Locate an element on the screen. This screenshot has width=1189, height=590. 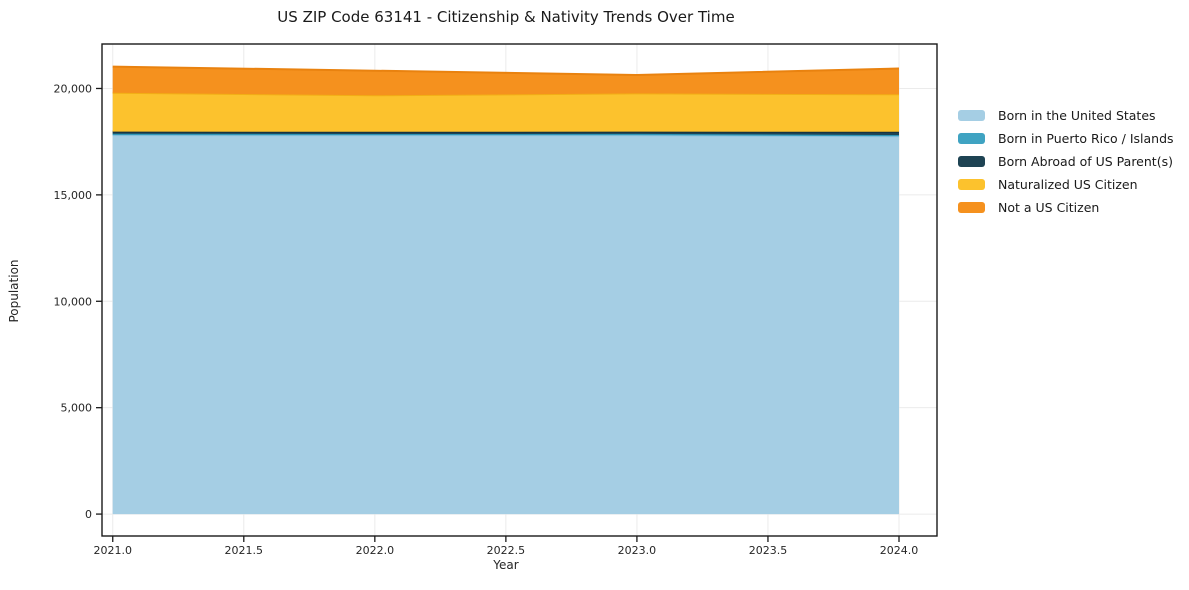
legend-label: Born Abroad of US Parent(s) is located at coordinates (1085, 161).